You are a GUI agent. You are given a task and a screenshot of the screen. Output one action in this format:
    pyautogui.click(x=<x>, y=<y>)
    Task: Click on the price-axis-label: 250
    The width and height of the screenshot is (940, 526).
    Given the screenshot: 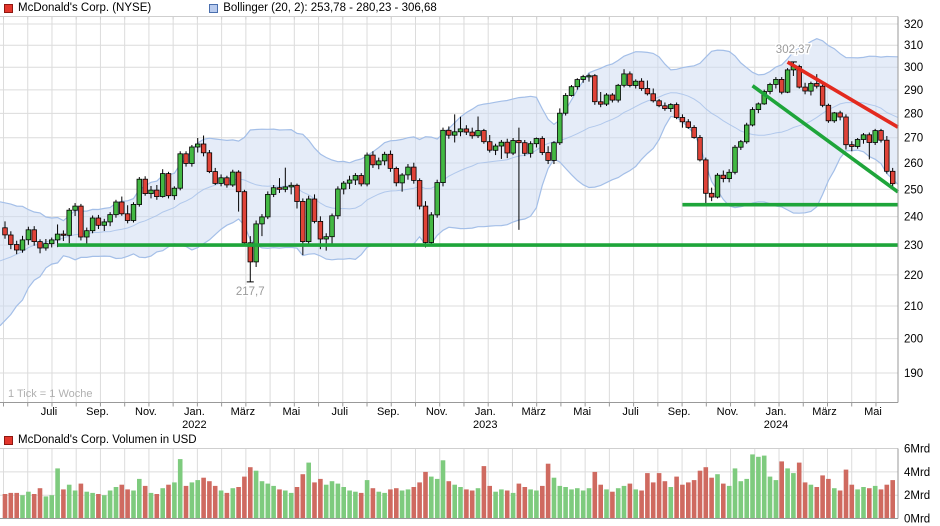 What is the action you would take?
    pyautogui.click(x=913, y=190)
    